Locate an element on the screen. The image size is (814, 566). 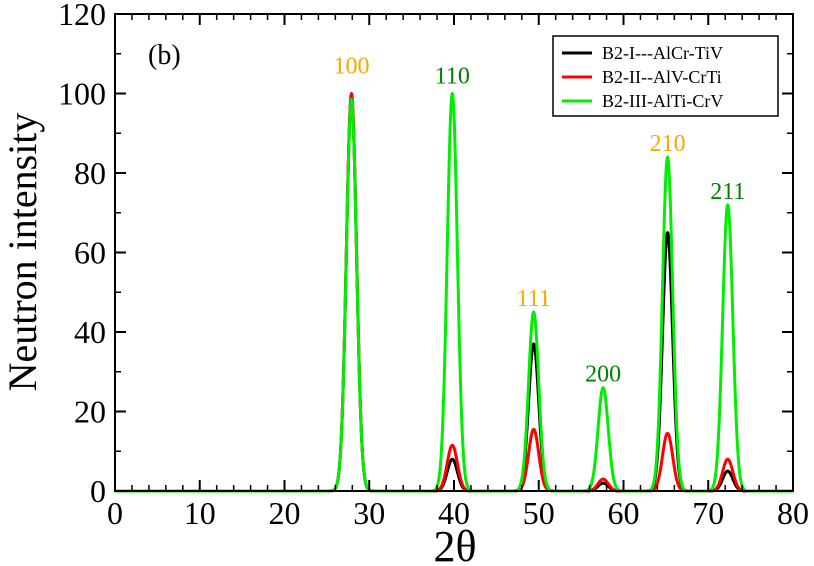
y-tick-label: 20 is located at coordinates (90, 412).